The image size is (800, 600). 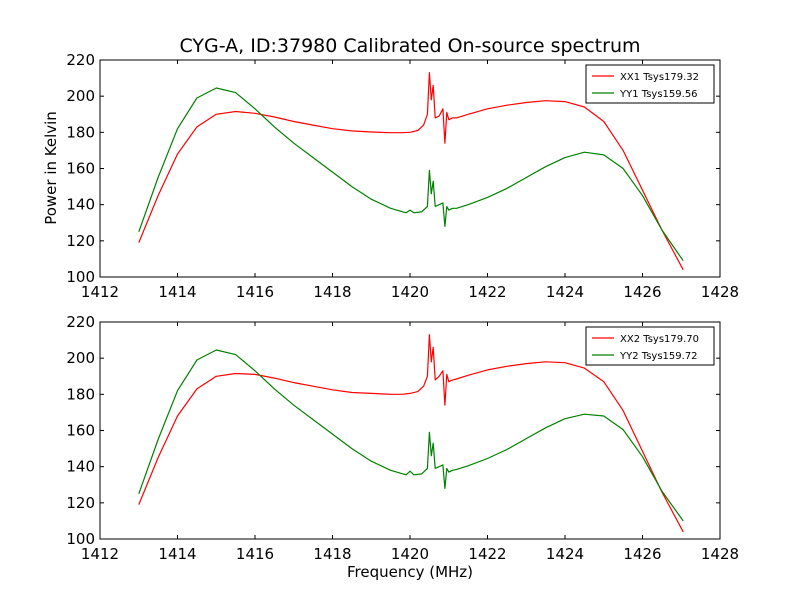 I want to click on legend: XX1 Tsys179.32 YY1 Tsys159.56, so click(x=650, y=84).